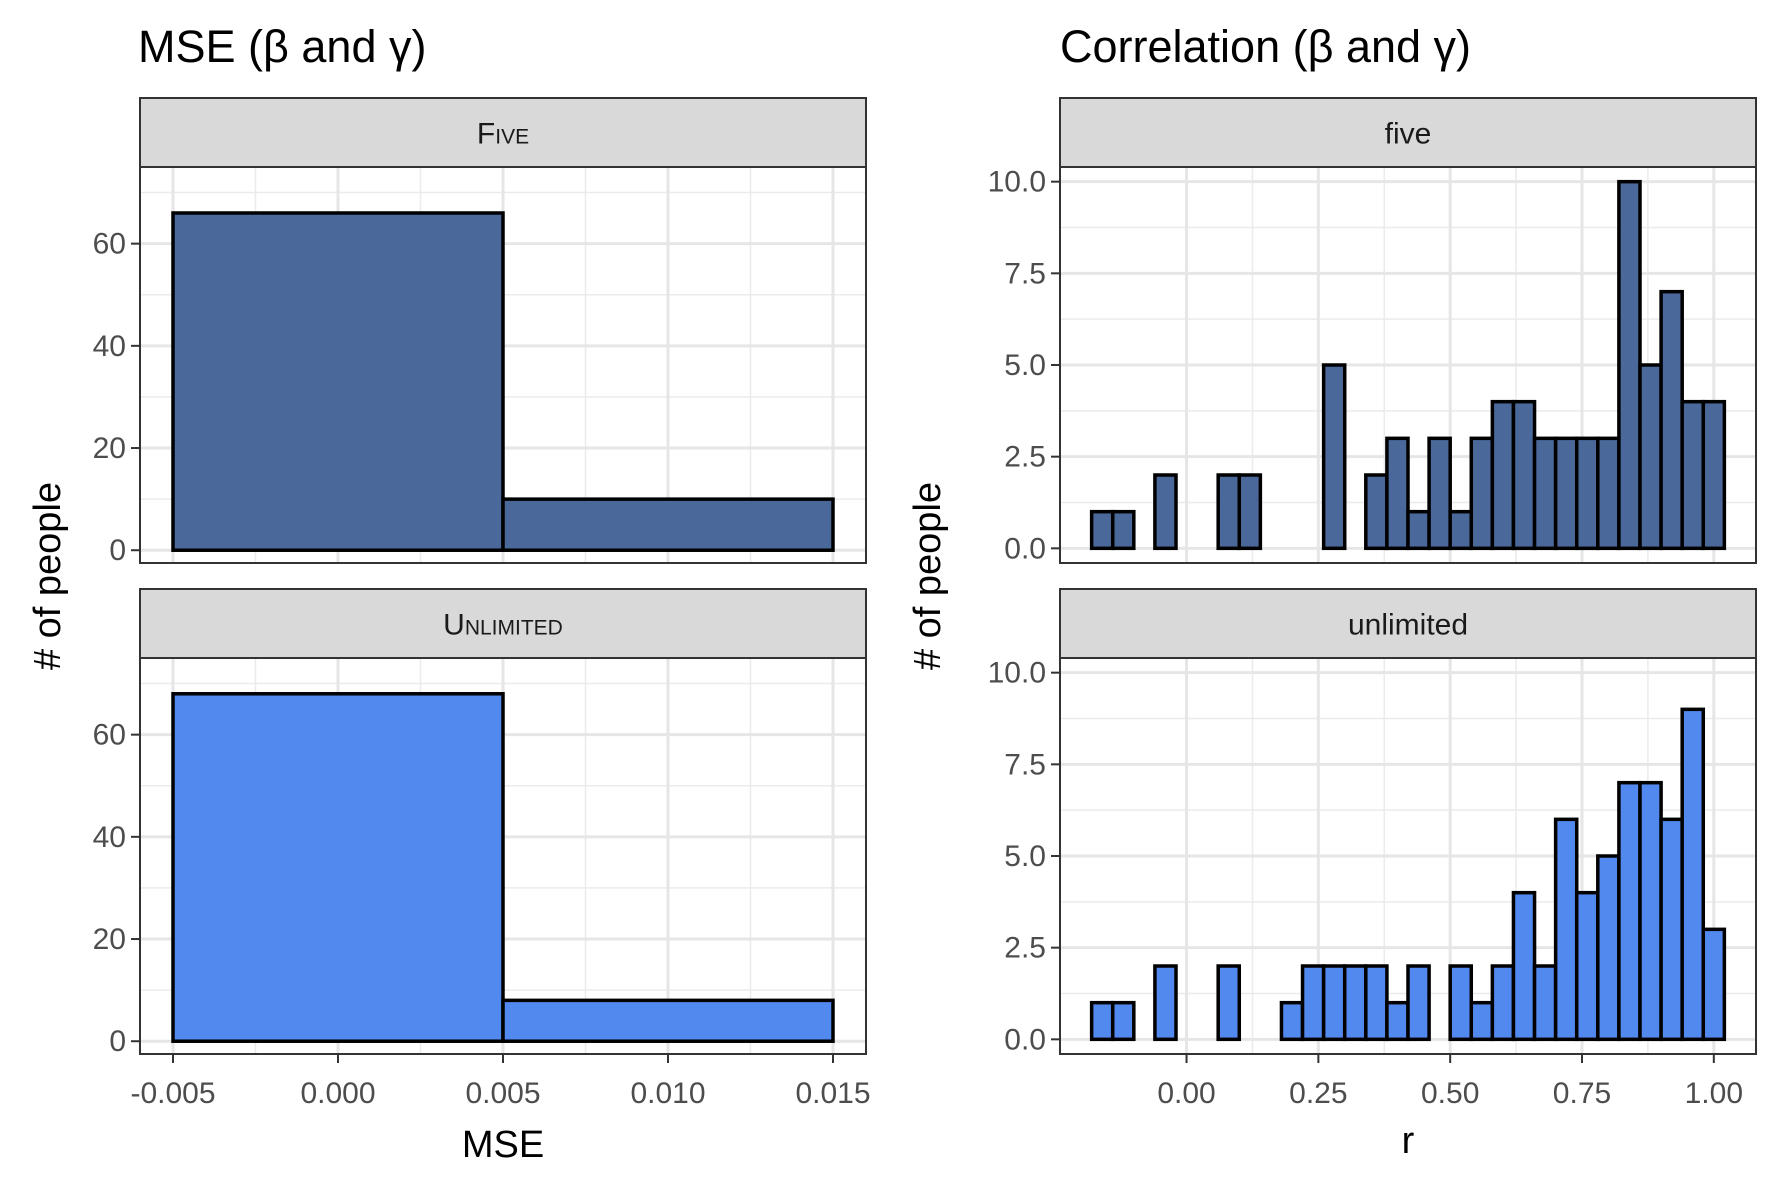 The height and width of the screenshot is (1181, 1771). Describe the element at coordinates (1265, 46) in the screenshot. I see `chart-title: Correlation (β and γ)` at that location.